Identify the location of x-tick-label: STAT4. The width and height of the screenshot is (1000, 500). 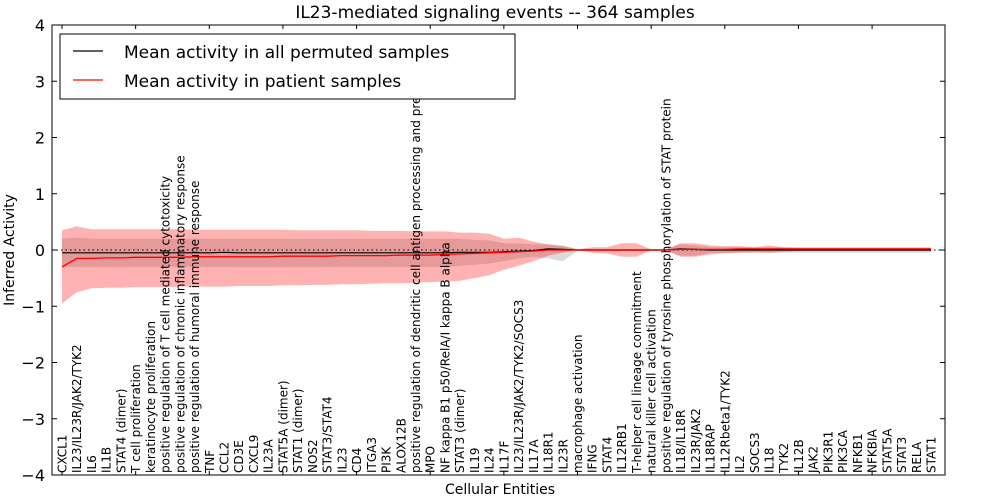
(608, 455).